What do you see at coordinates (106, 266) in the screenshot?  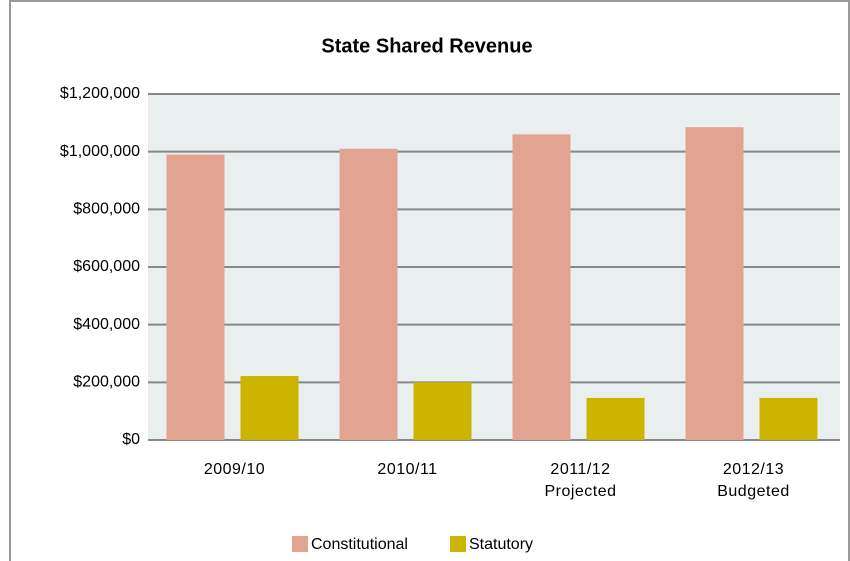 I see `y-tick-label: $600,000` at bounding box center [106, 266].